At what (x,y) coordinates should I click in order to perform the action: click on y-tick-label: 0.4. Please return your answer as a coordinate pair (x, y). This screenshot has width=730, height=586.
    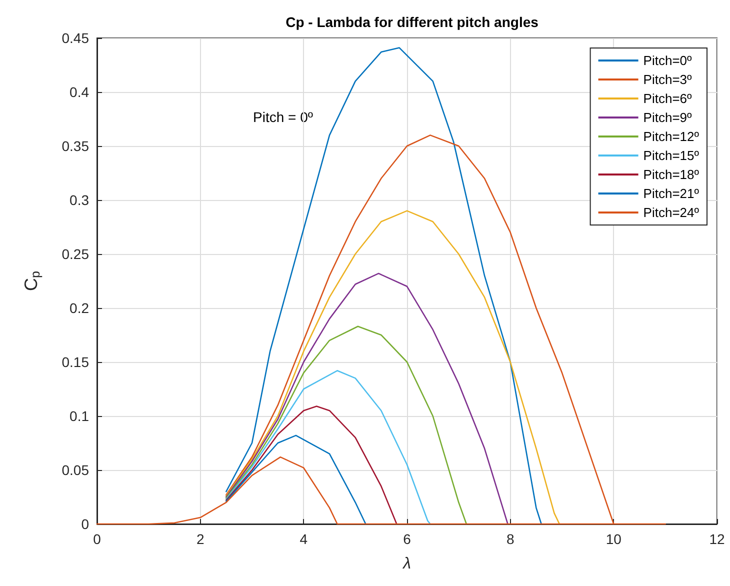
    Looking at the image, I should click on (80, 92).